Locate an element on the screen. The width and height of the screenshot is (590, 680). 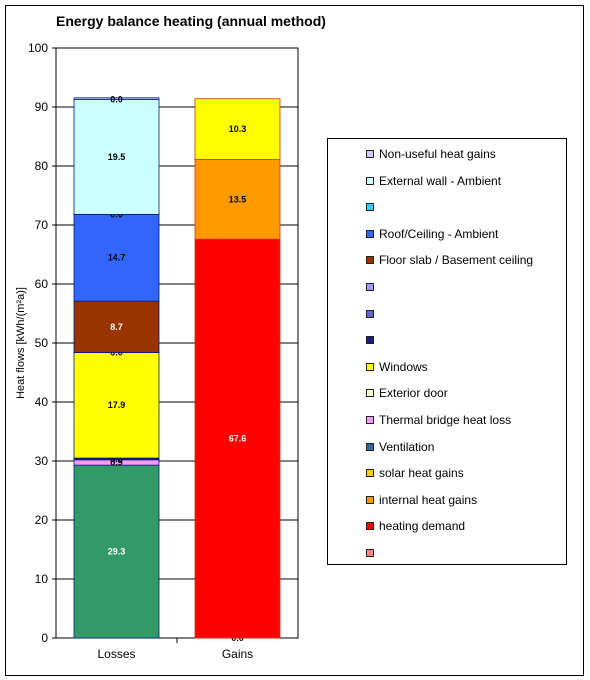
legend-item: internal heat gains is located at coordinates (421, 500).